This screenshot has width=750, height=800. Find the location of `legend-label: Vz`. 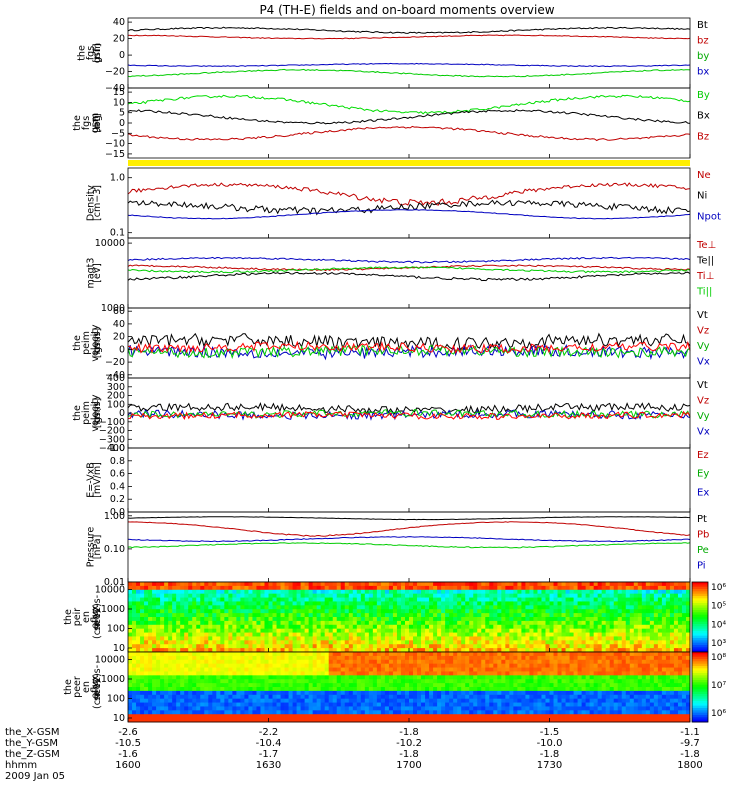

legend-label: Vz is located at coordinates (703, 331).